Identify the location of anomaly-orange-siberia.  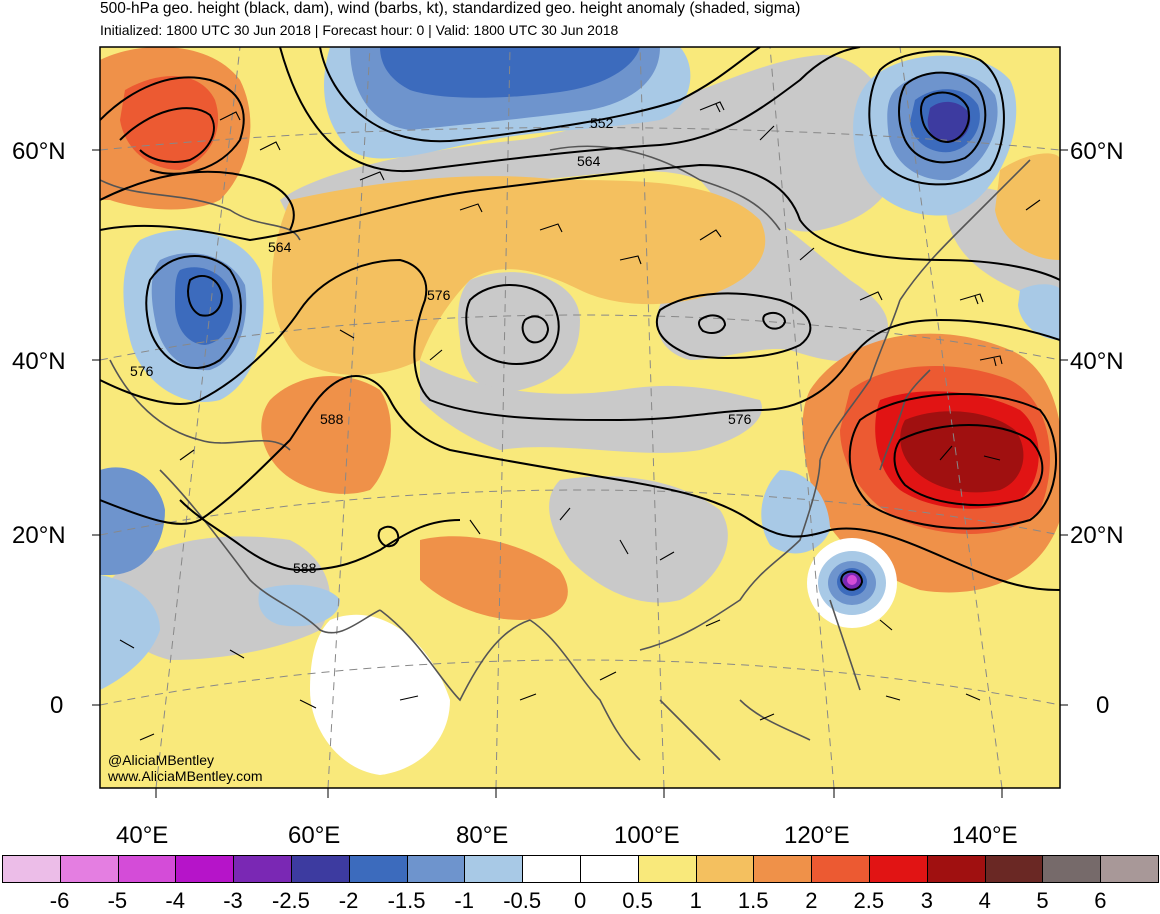
(518, 275).